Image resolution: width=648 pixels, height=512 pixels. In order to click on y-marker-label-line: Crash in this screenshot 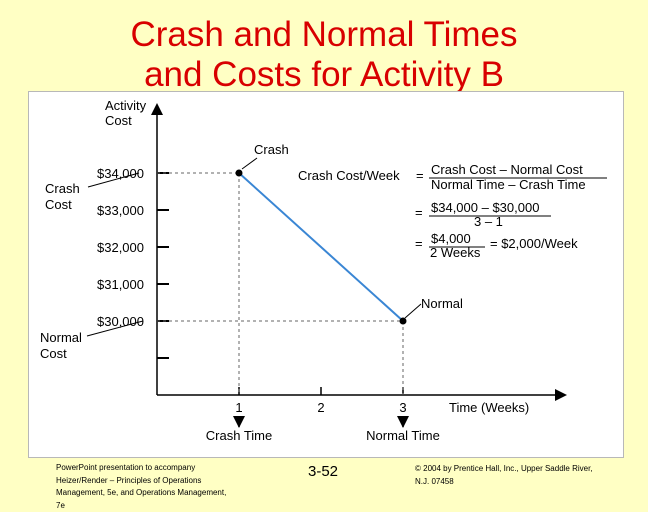, I will do `click(62, 188)`.